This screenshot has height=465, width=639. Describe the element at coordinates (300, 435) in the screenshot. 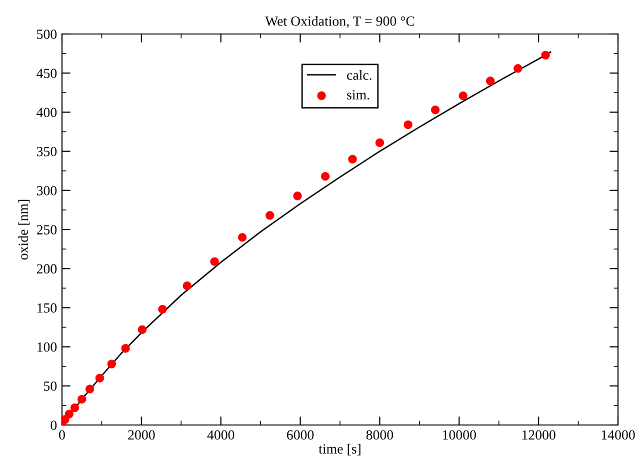

I see `x-tick-label: 6000` at that location.